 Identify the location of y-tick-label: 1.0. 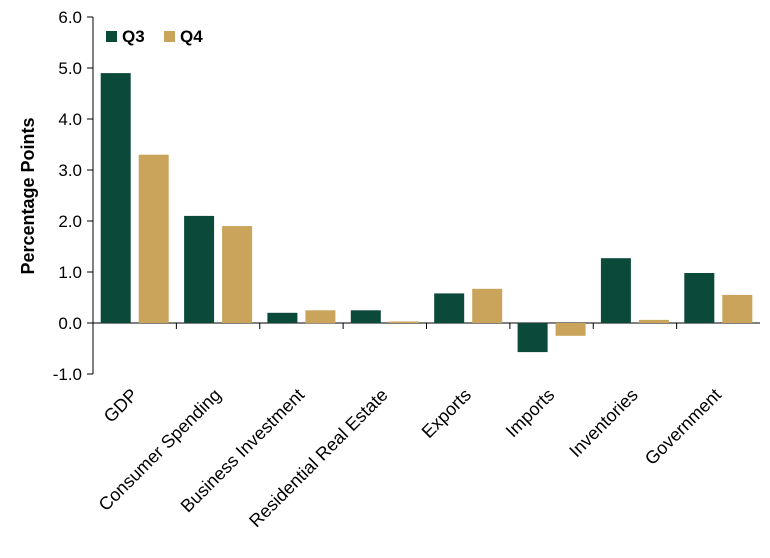
(70, 272).